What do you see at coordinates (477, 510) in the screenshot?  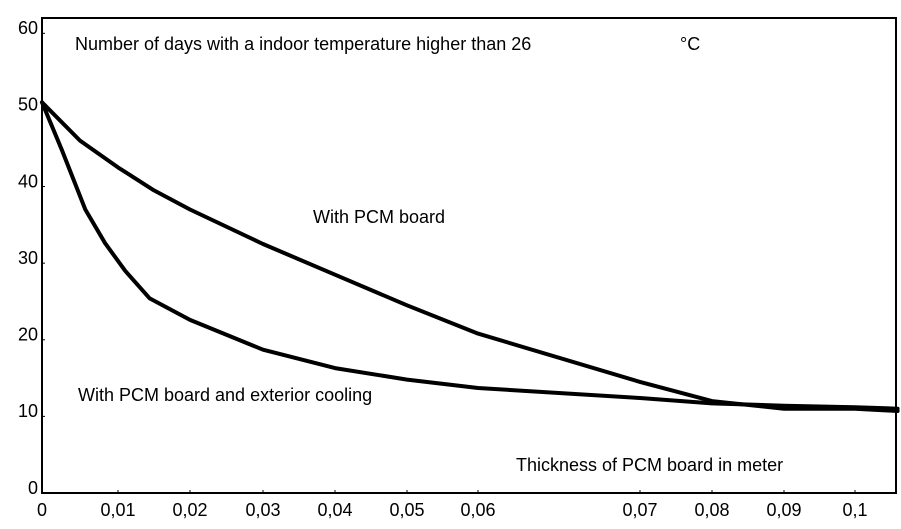 I see `x-tick-label: 0,06` at bounding box center [477, 510].